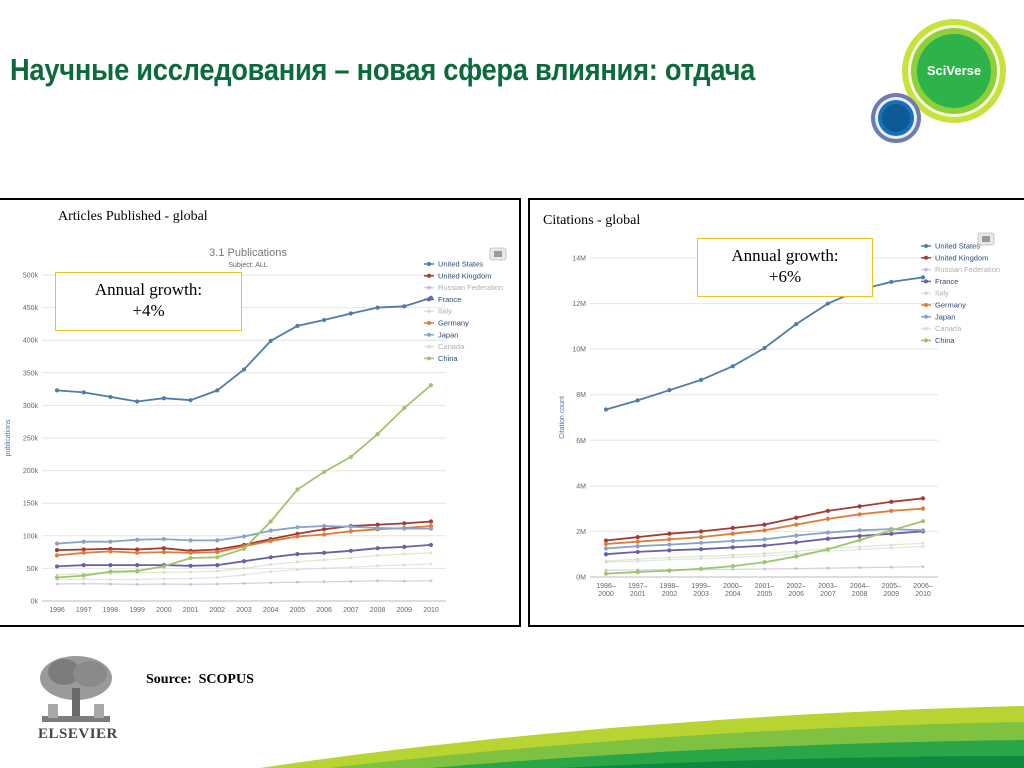 The height and width of the screenshot is (768, 1024). I want to click on legend-item-france: France, so click(946, 281).